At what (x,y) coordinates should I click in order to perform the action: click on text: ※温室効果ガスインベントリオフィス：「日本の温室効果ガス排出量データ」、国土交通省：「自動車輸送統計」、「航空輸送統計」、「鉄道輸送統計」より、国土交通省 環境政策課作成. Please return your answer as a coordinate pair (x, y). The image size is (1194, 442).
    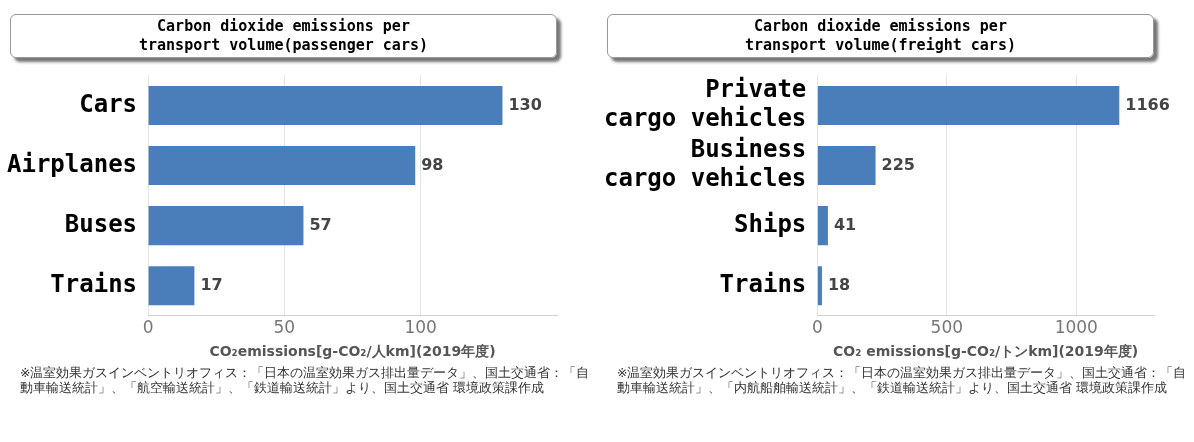
    Looking at the image, I should click on (305, 380).